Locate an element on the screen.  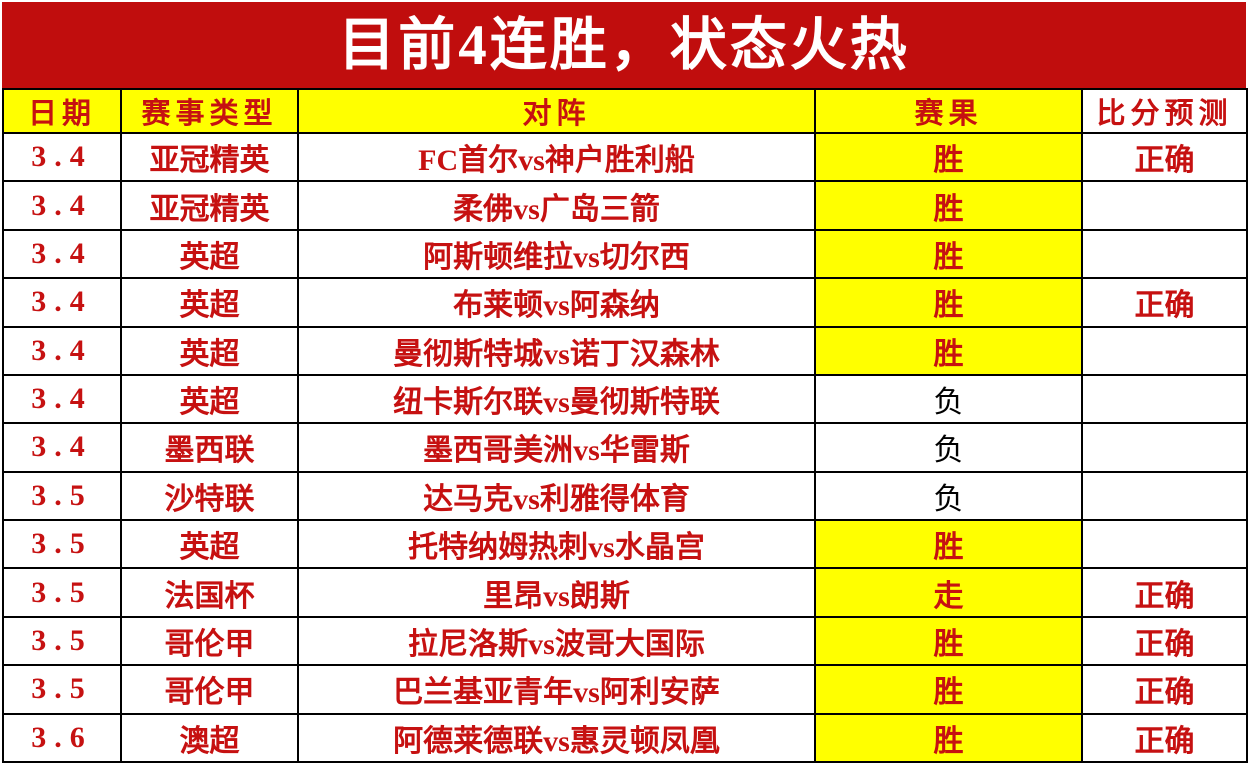
table-row: 3.4 墨西联 墨西哥美洲vs华雷斯负 is located at coordinates (625, 447).